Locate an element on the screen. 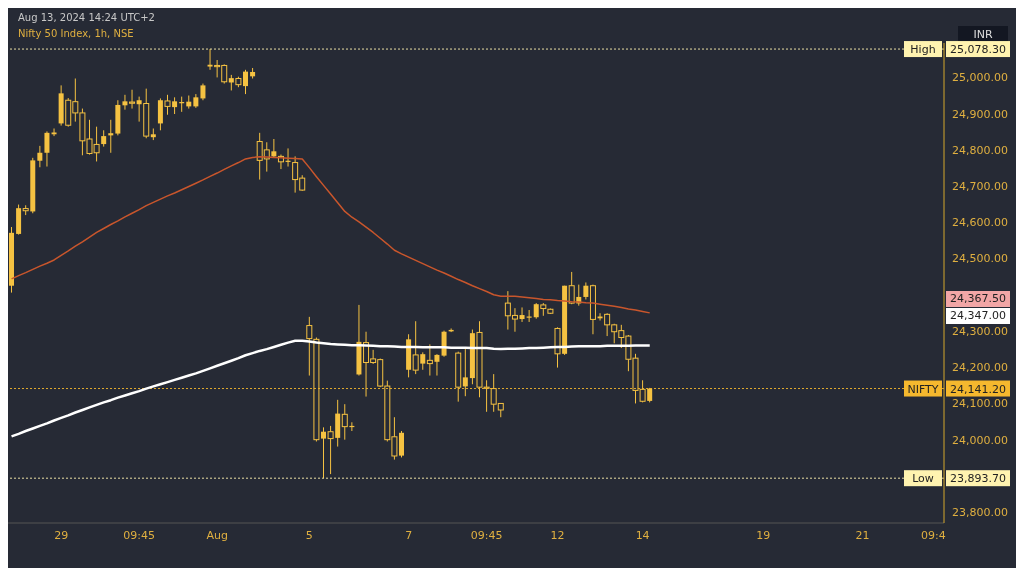 The width and height of the screenshot is (1024, 579). y-axis-title: INR is located at coordinates (983, 34).